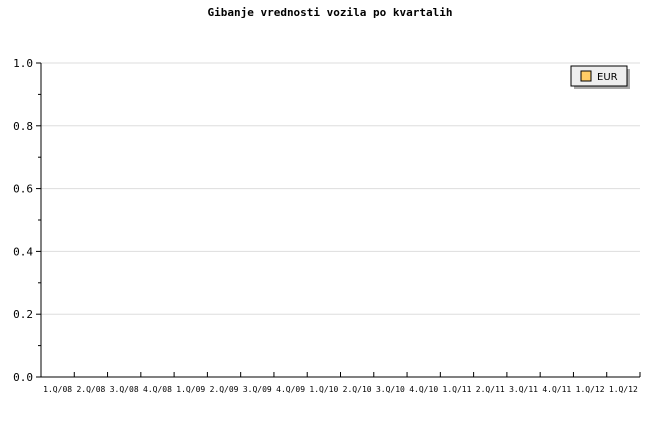  I want to click on x-tick-label: 2.Q/09, so click(224, 389).